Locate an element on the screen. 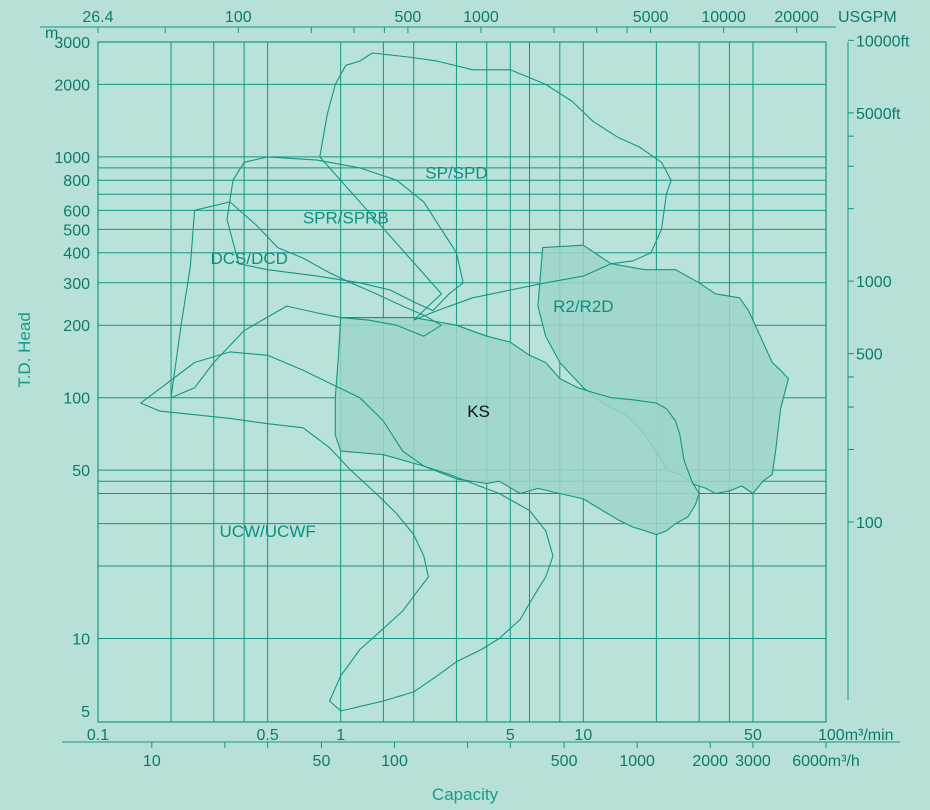 Image resolution: width=930 pixels, height=810 pixels. y-tick-label: 5 is located at coordinates (85, 712).